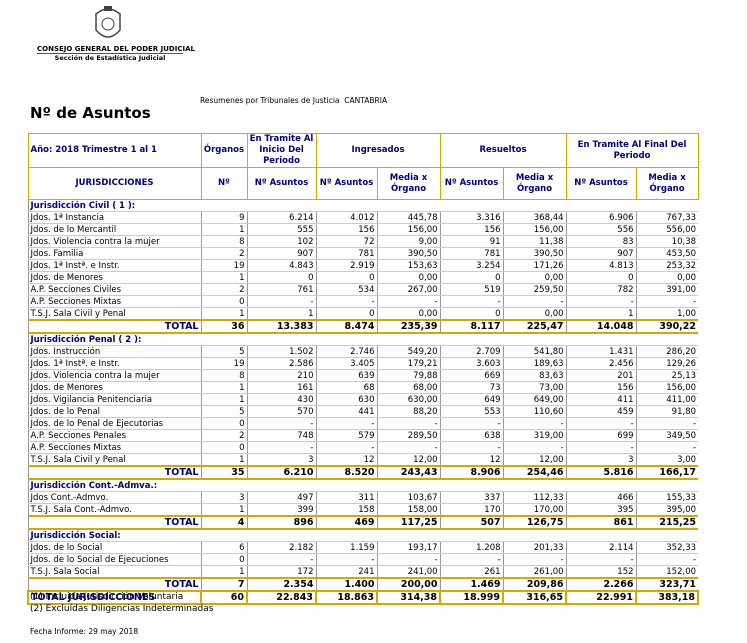 This screenshot has height=643, width=747. What do you see at coordinates (601, 472) in the screenshot?
I see `cell: 5.816` at bounding box center [601, 472].